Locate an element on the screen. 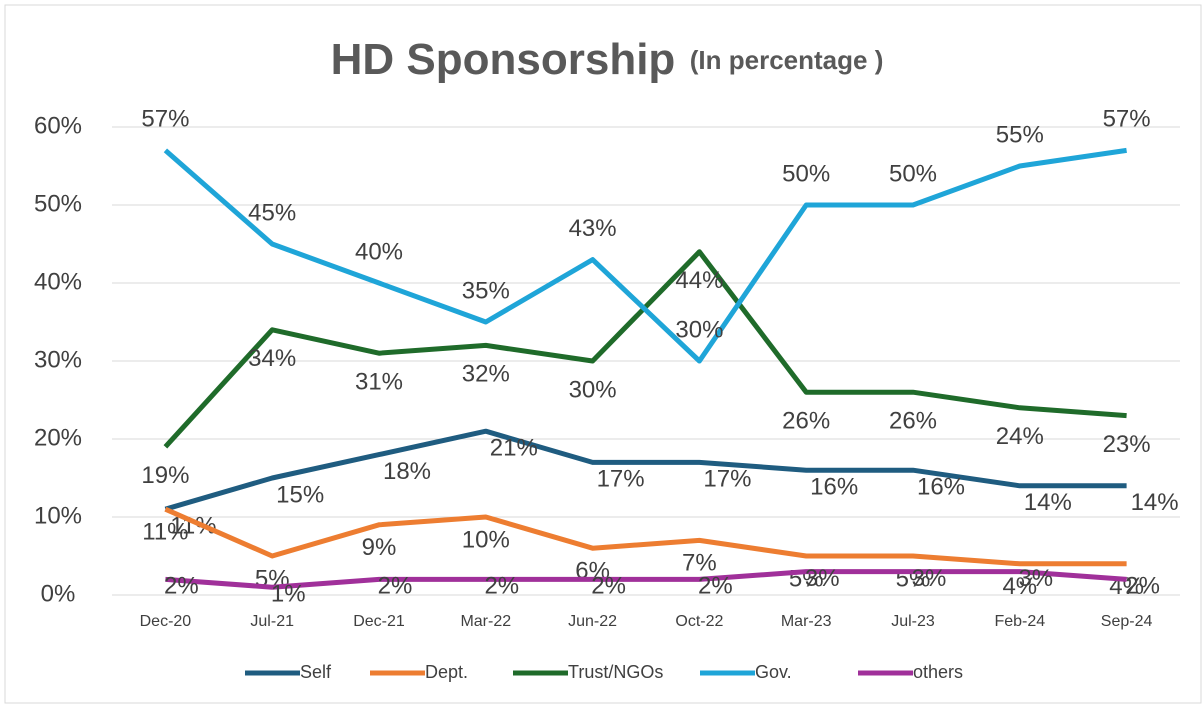 The image size is (1203, 705). legend-label: Dept. is located at coordinates (446, 672).